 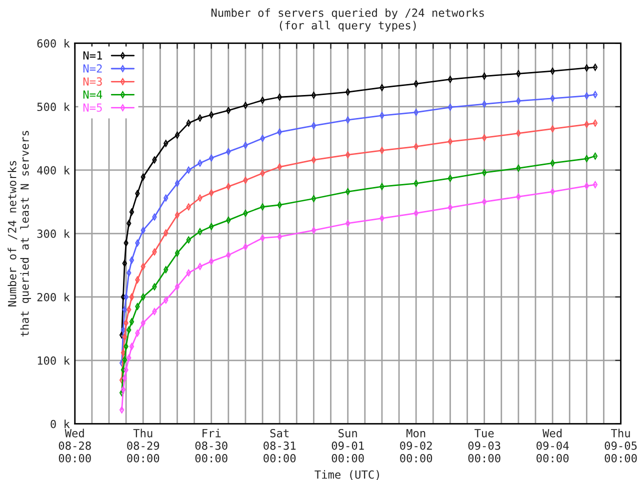 What do you see at coordinates (20, 233) in the screenshot?
I see `y-axis-title: Number of /24 networks that queried at least N servers` at bounding box center [20, 233].